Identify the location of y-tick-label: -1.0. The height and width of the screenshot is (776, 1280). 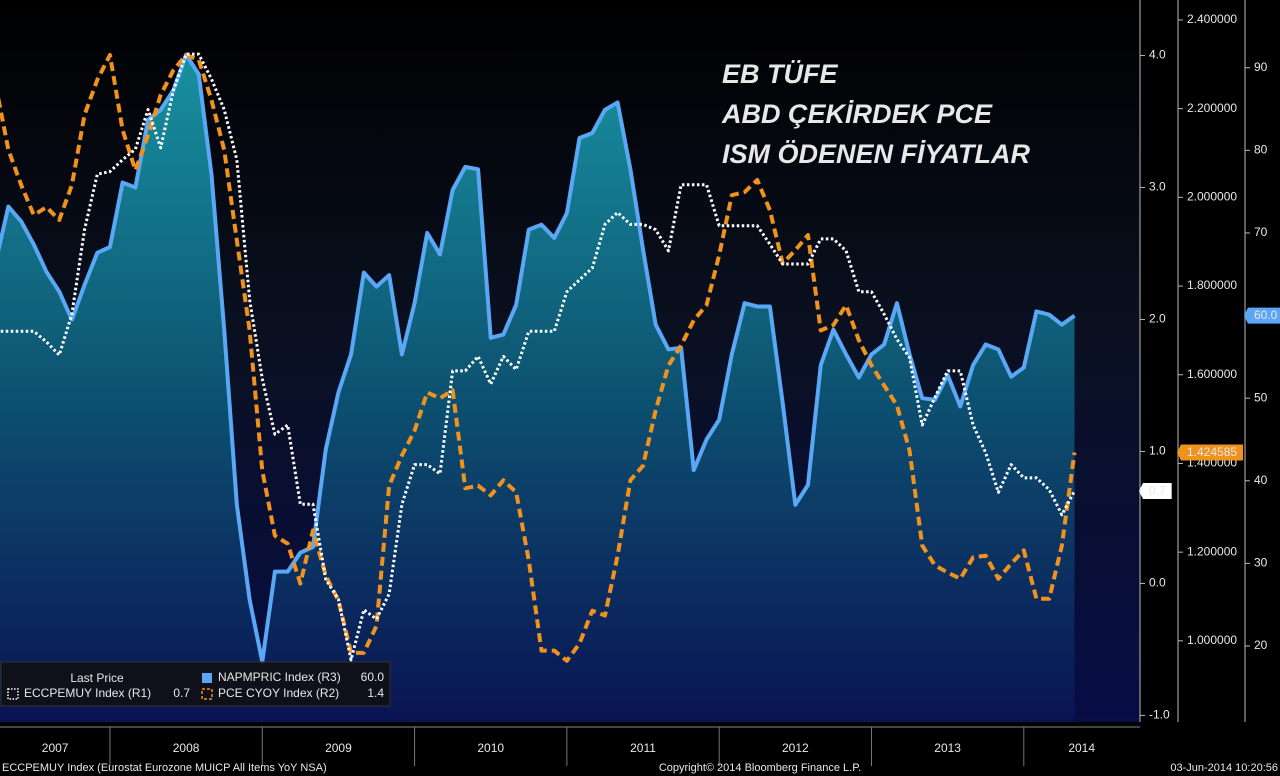
(1159, 715).